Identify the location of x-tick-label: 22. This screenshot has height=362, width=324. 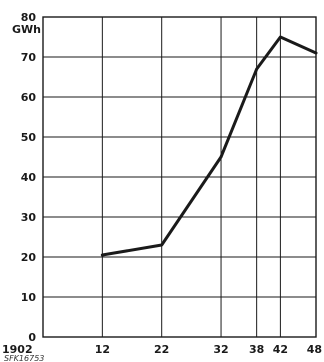
(161, 349).